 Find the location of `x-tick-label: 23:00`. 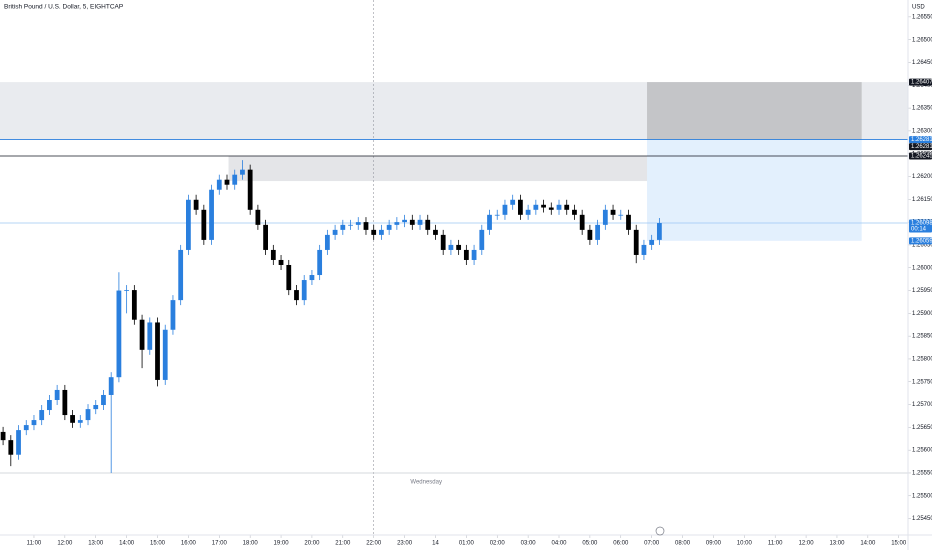

x-tick-label: 23:00 is located at coordinates (405, 544).